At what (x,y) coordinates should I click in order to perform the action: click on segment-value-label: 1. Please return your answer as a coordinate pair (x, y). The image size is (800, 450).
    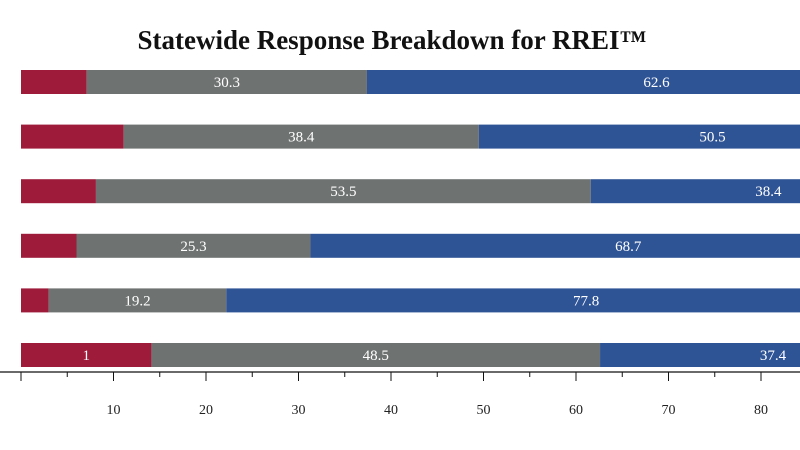
    Looking at the image, I should click on (86, 356).